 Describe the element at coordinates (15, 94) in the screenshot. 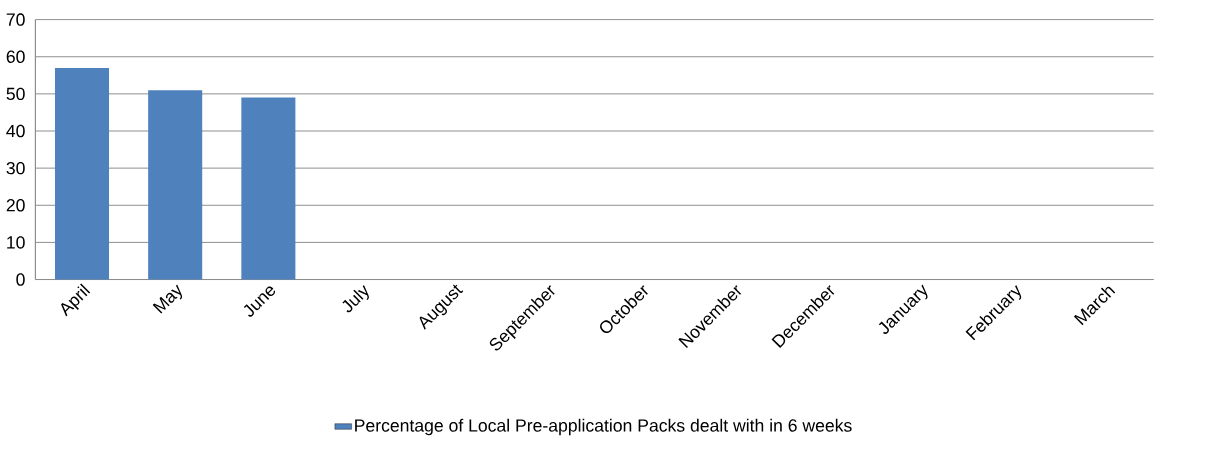

I see `y-tick-label: 50` at that location.